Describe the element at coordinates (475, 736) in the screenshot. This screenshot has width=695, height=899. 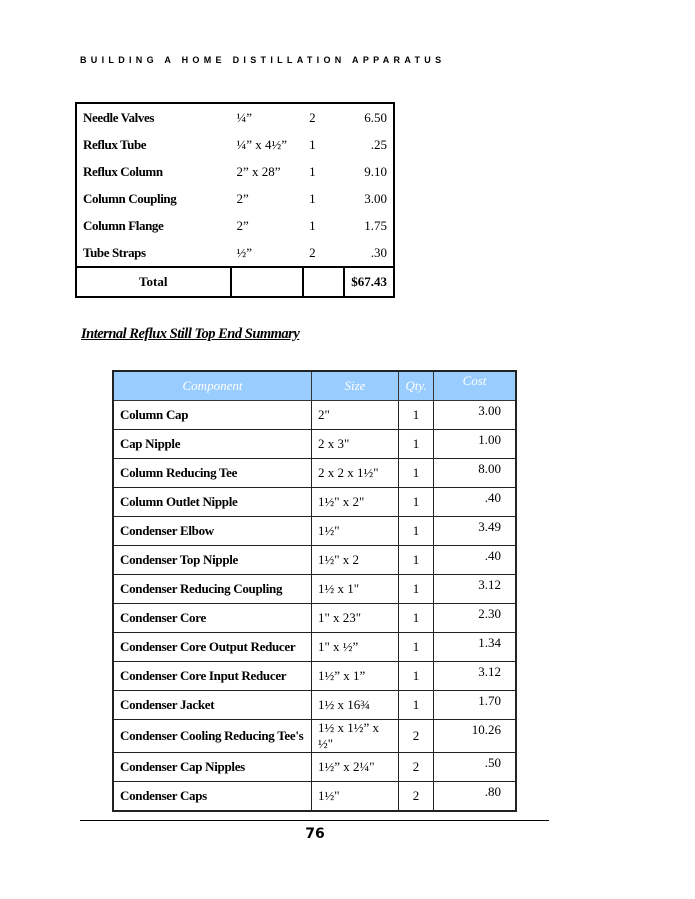
I see `cell-cost: 10.26` at that location.